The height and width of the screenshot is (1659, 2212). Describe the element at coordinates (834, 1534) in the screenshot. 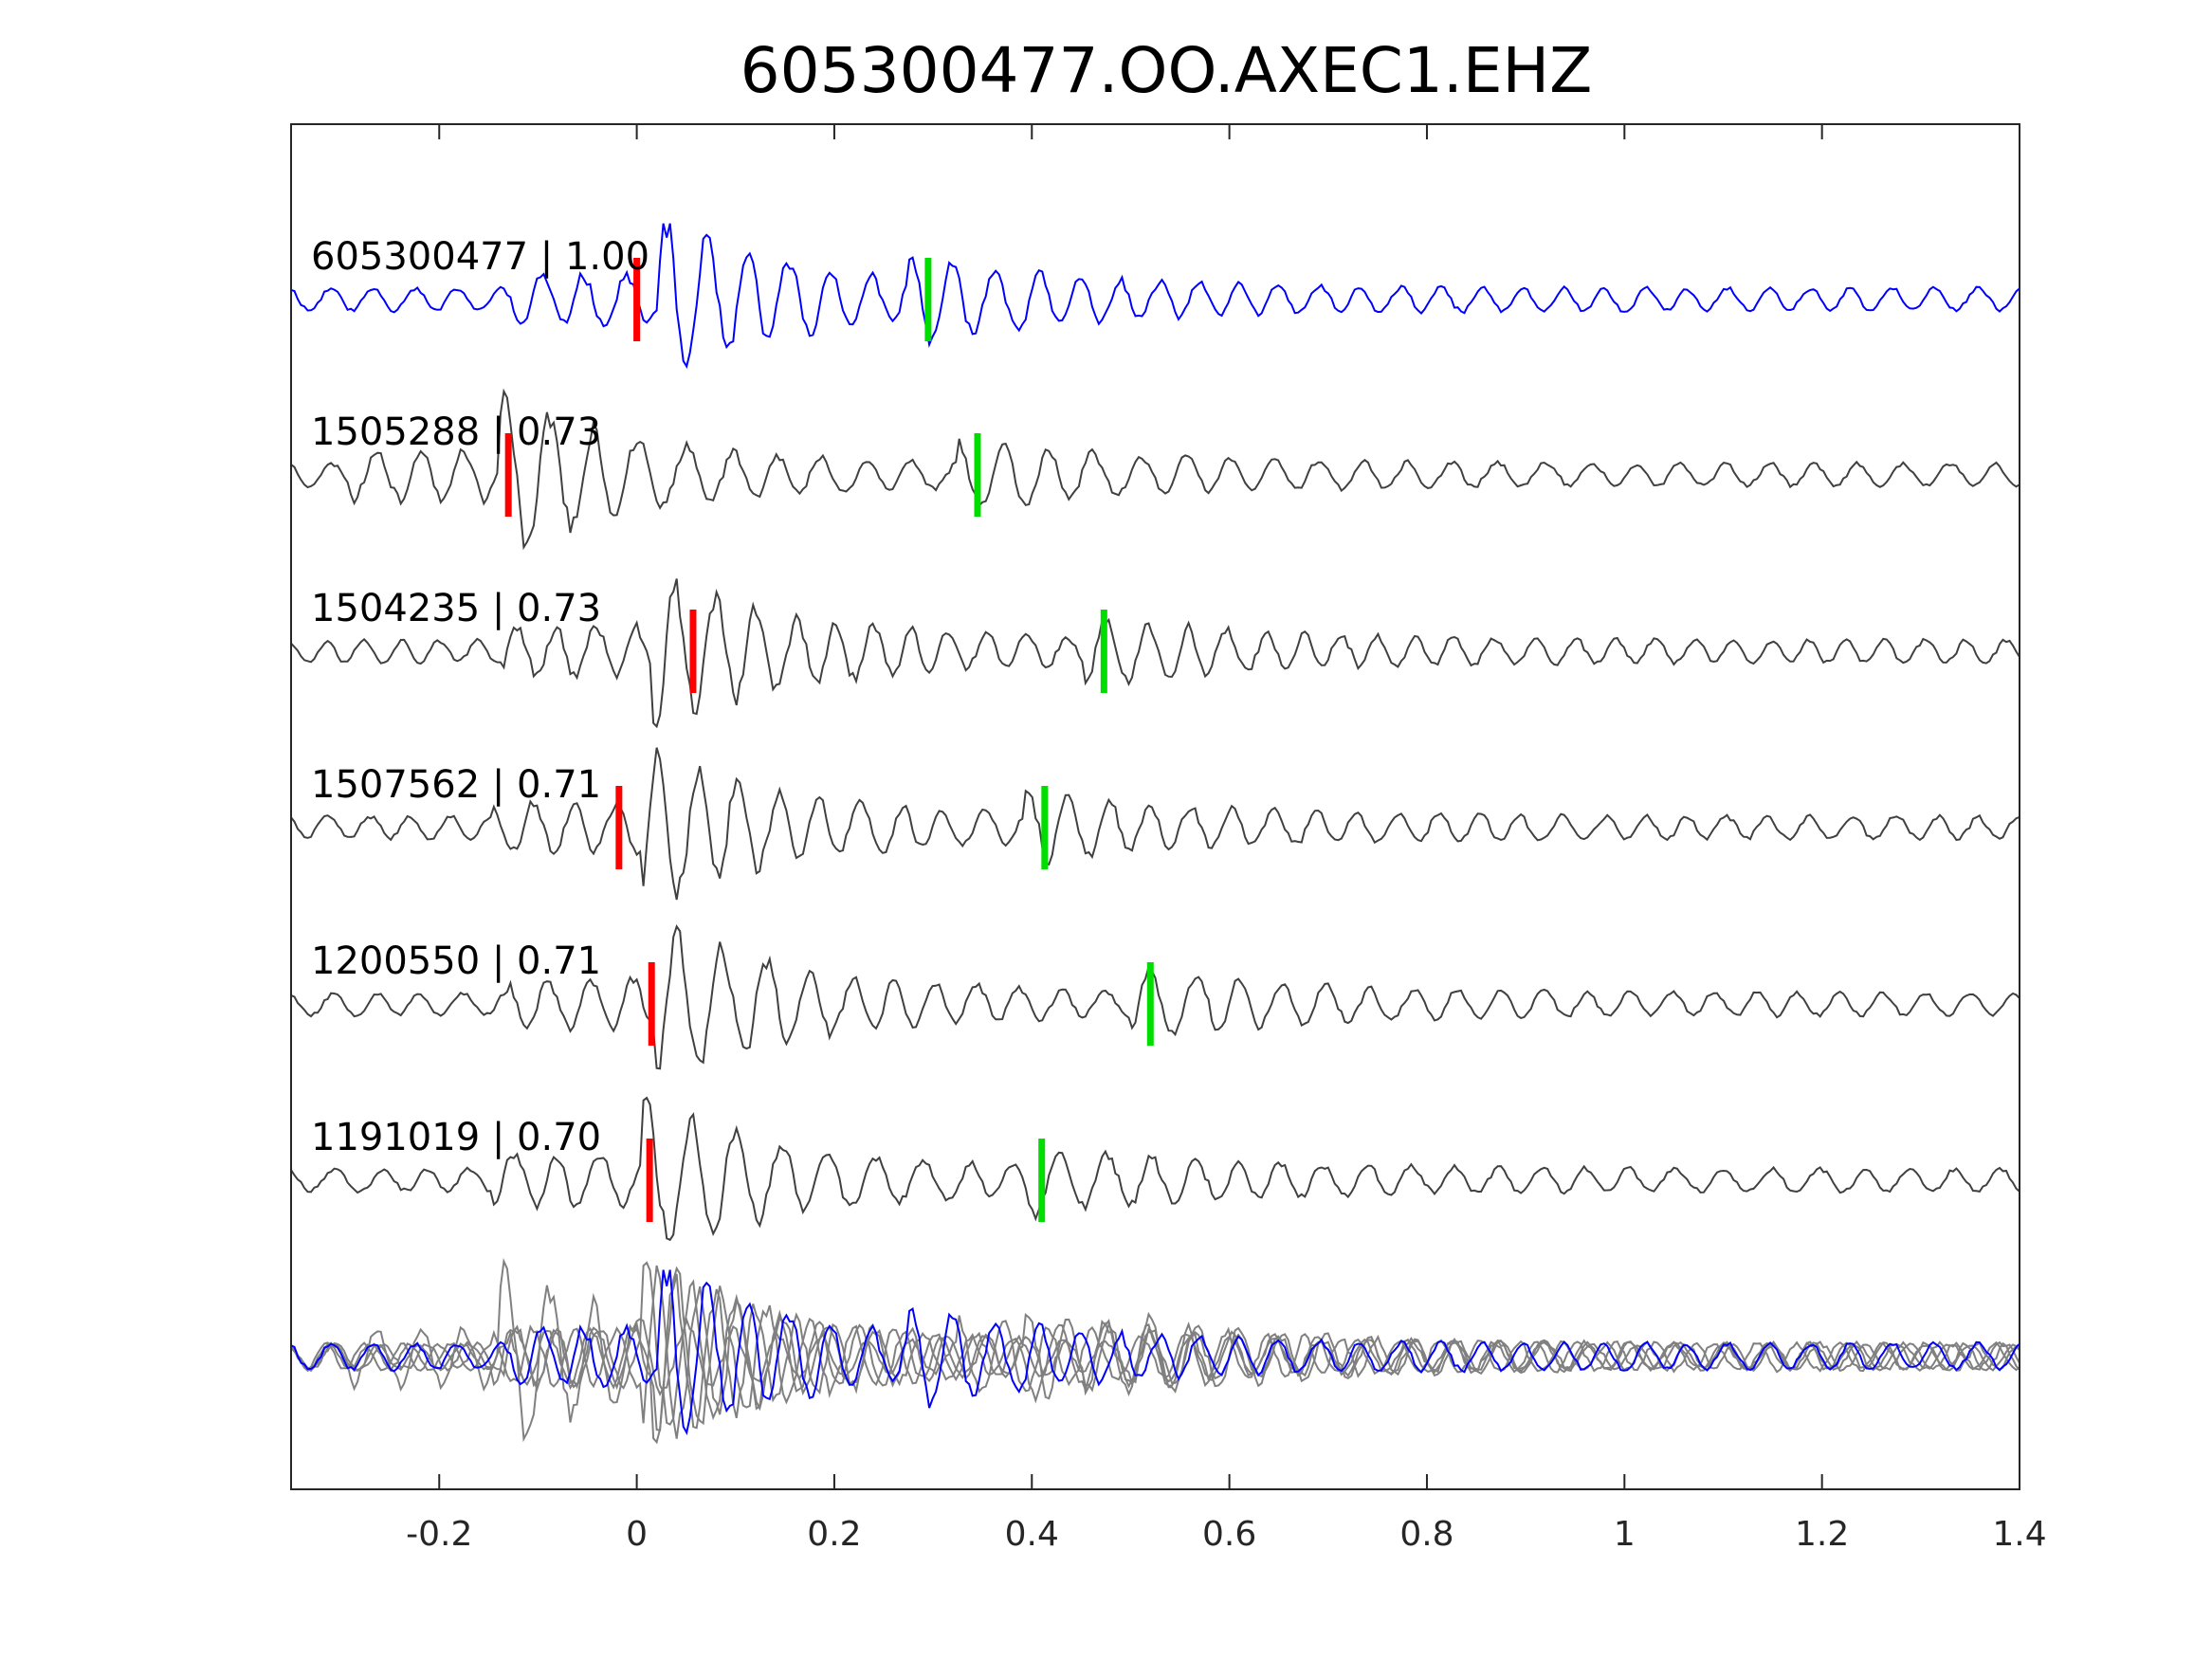

I see `x-tick-label: 0.2` at that location.